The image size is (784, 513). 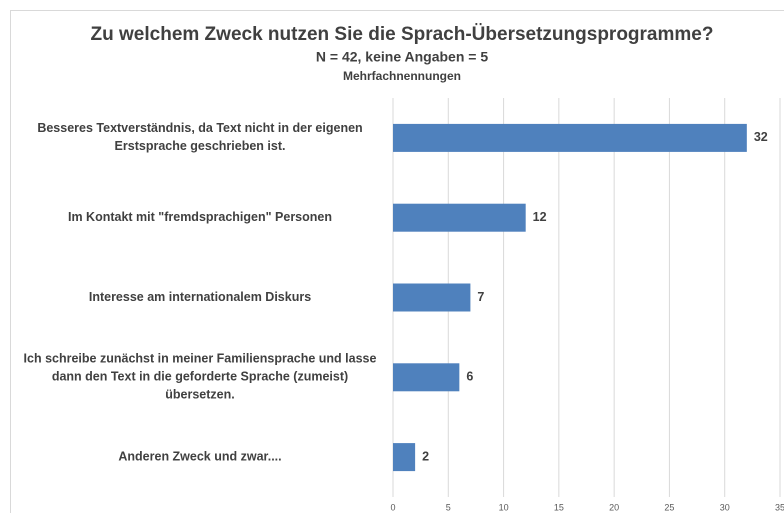 What do you see at coordinates (200, 146) in the screenshot?
I see `y-tick-label: Erstsprache geschrieben ist.` at bounding box center [200, 146].